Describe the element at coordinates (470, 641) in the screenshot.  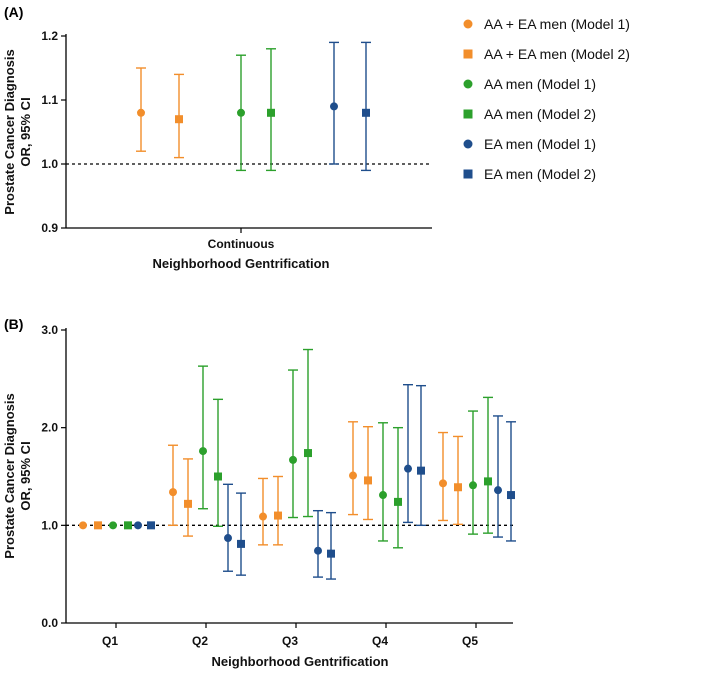
I see `x-tick-label: Q5` at that location.